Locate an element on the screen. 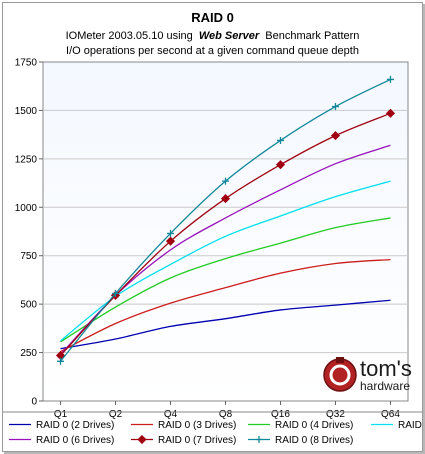 The height and width of the screenshot is (454, 425). x-tick-label: Q8 is located at coordinates (226, 414).